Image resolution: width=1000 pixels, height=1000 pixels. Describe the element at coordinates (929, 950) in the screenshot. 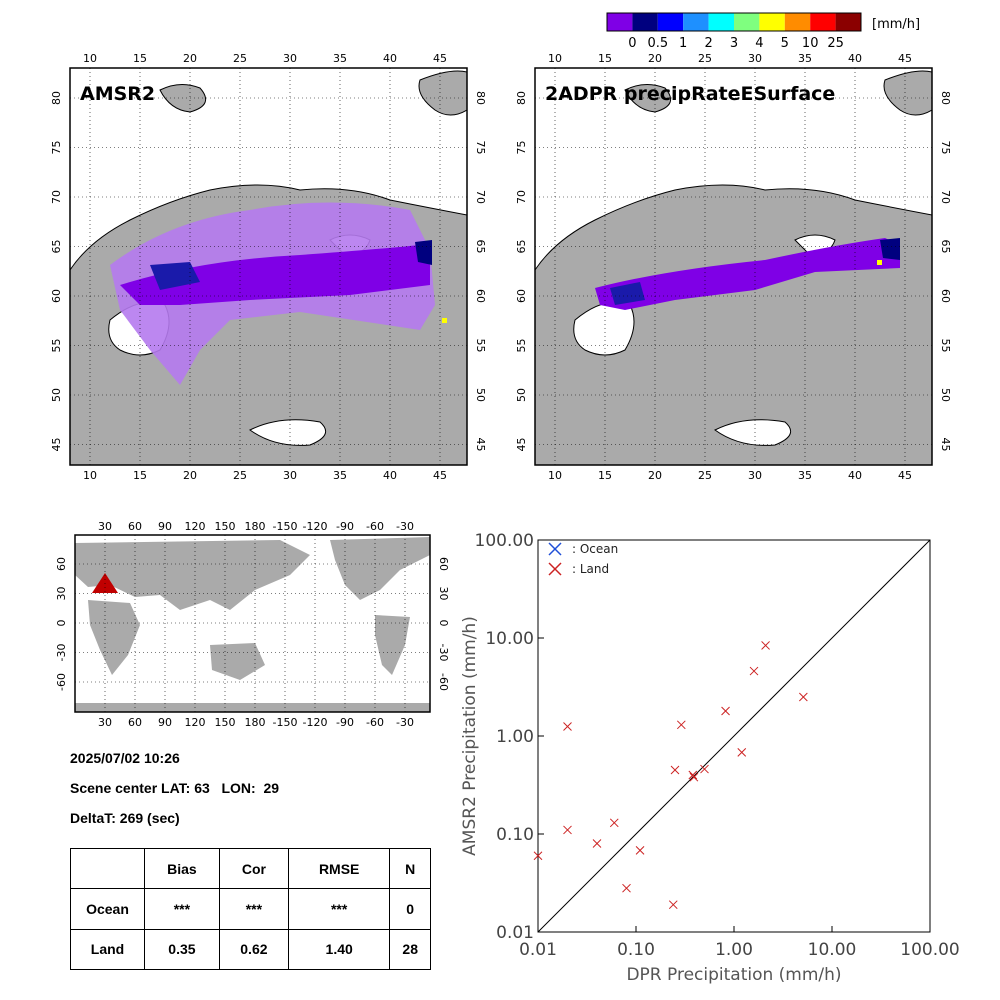

I see `x-tick-label: 100.00` at that location.